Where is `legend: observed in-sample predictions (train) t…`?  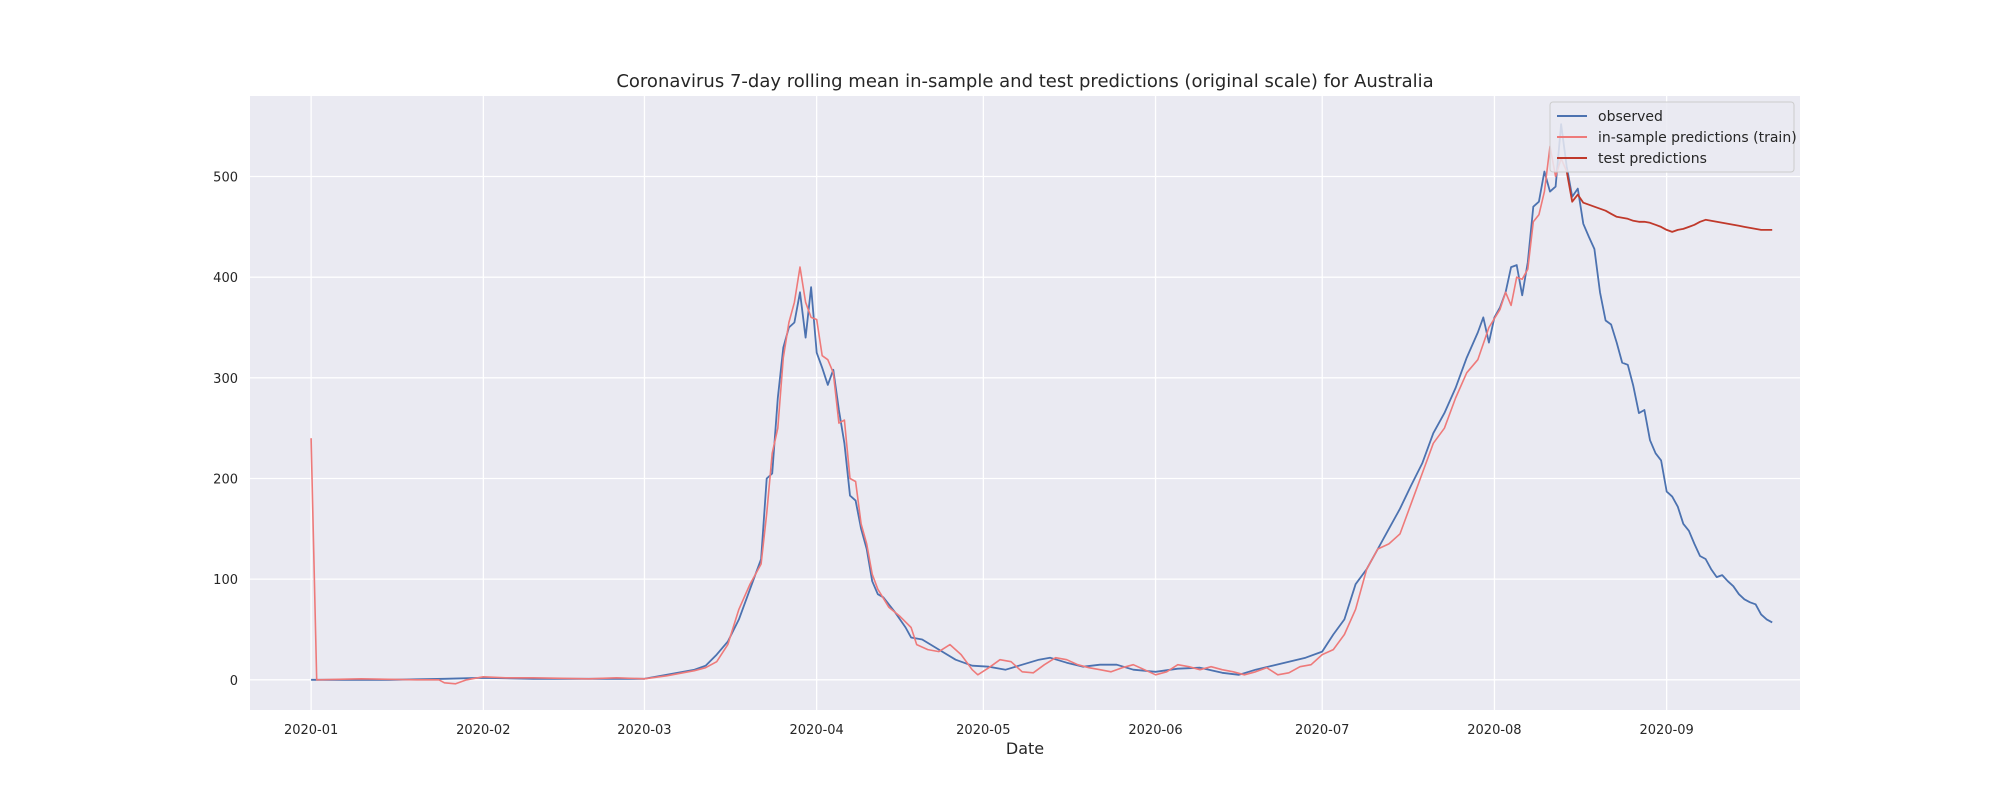 legend: observed in-sample predictions (train) t… is located at coordinates (1673, 137).